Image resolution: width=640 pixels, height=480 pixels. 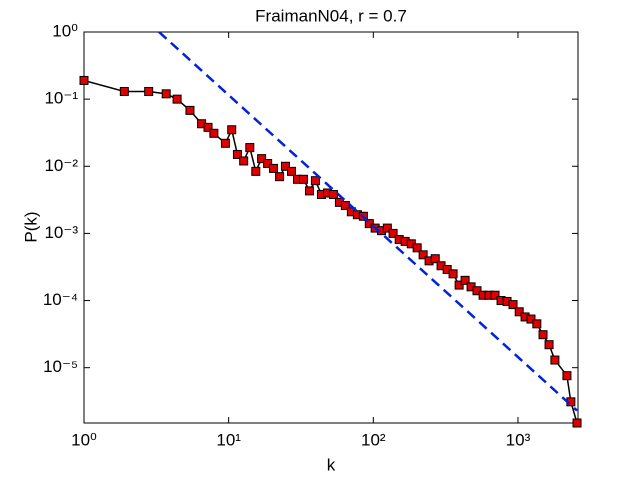 I want to click on y-tick-label: 10⁻³, so click(x=61, y=232).